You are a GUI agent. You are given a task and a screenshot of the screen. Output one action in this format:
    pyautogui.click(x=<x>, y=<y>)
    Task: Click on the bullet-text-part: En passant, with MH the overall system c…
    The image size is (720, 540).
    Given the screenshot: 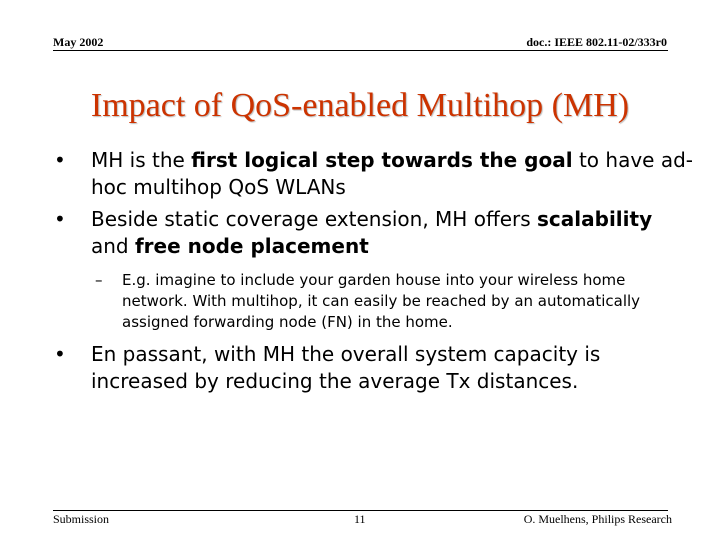 What is the action you would take?
    pyautogui.click(x=346, y=367)
    